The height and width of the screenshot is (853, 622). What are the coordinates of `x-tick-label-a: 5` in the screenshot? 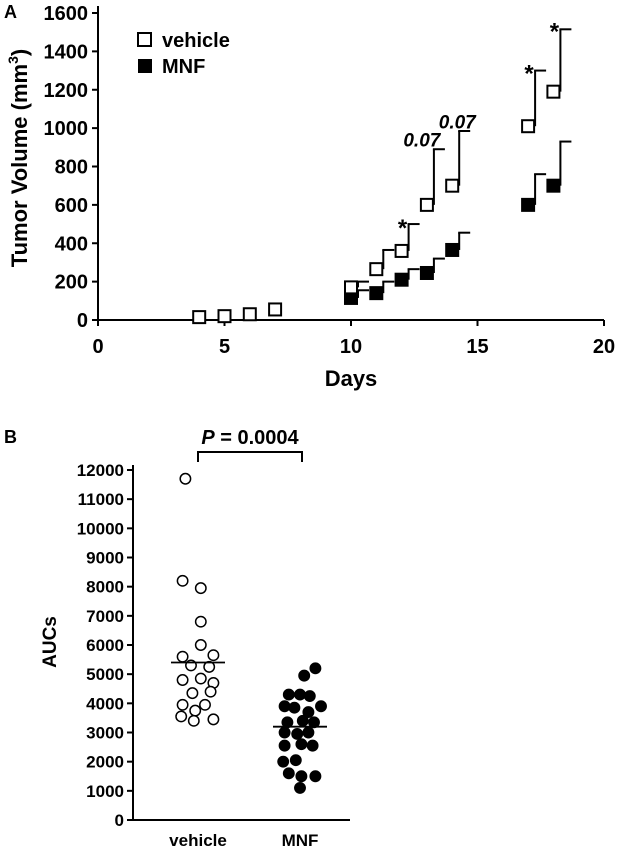 It's located at (224, 347).